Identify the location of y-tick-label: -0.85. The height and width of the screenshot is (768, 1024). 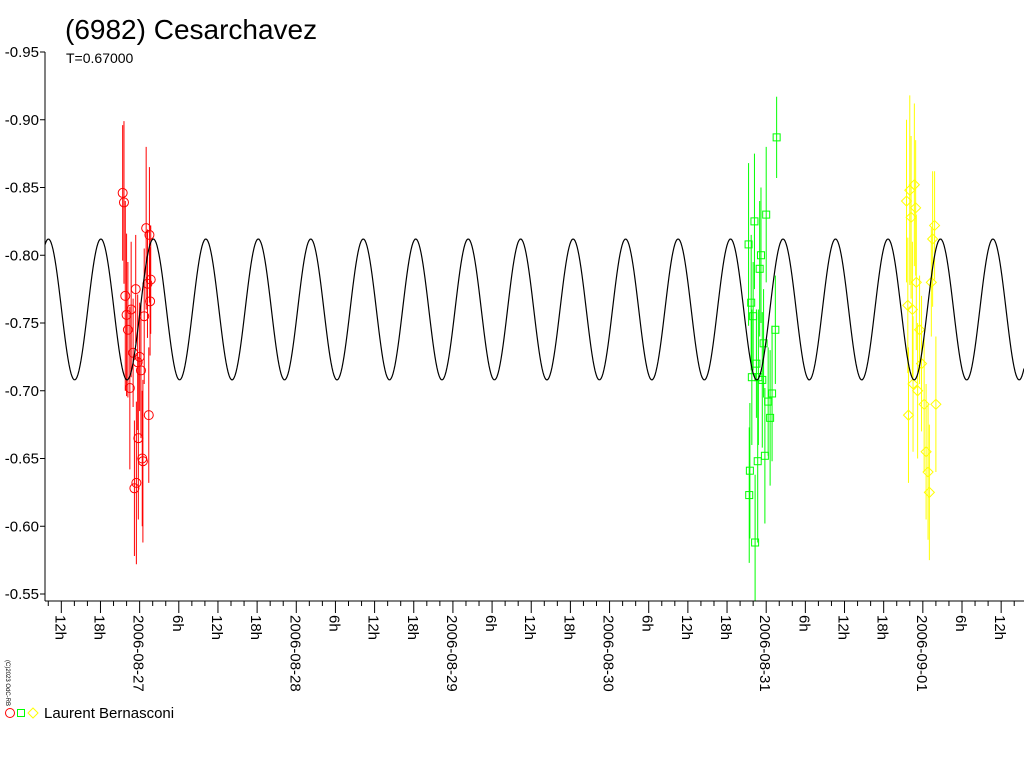
(22, 188).